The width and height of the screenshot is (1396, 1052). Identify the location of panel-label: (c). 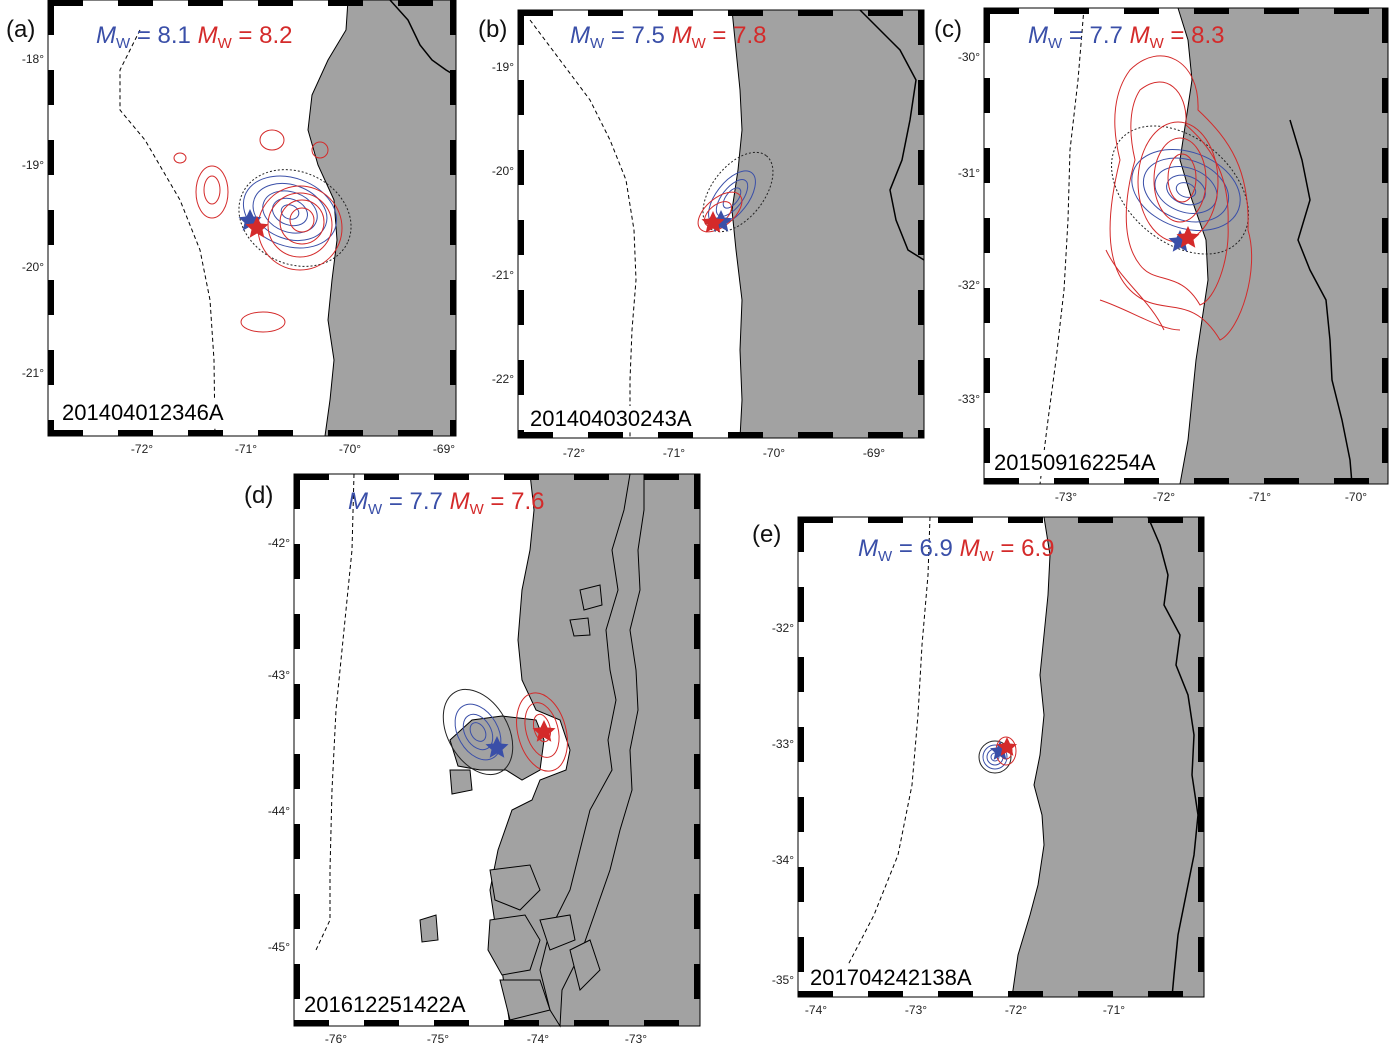
(948, 29).